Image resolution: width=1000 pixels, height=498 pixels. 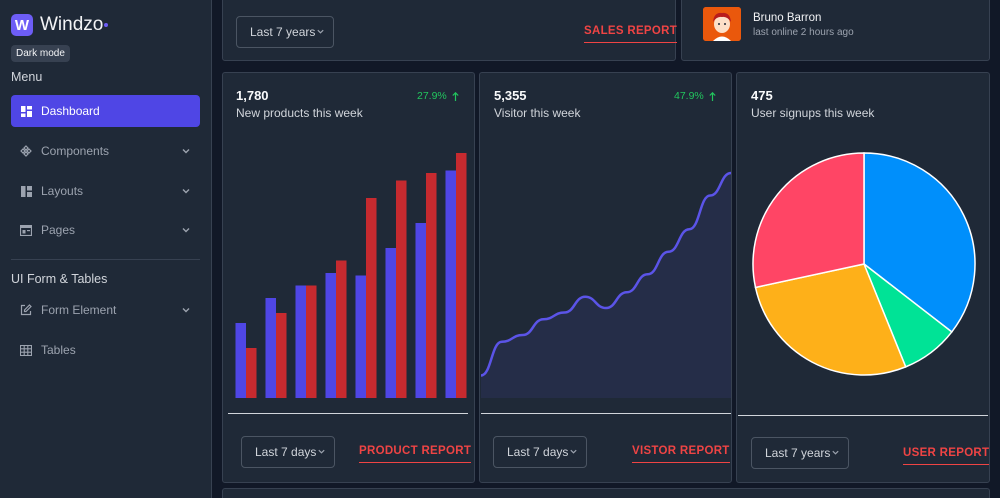 I want to click on brand-logo-icon: W, so click(x=22, y=25).